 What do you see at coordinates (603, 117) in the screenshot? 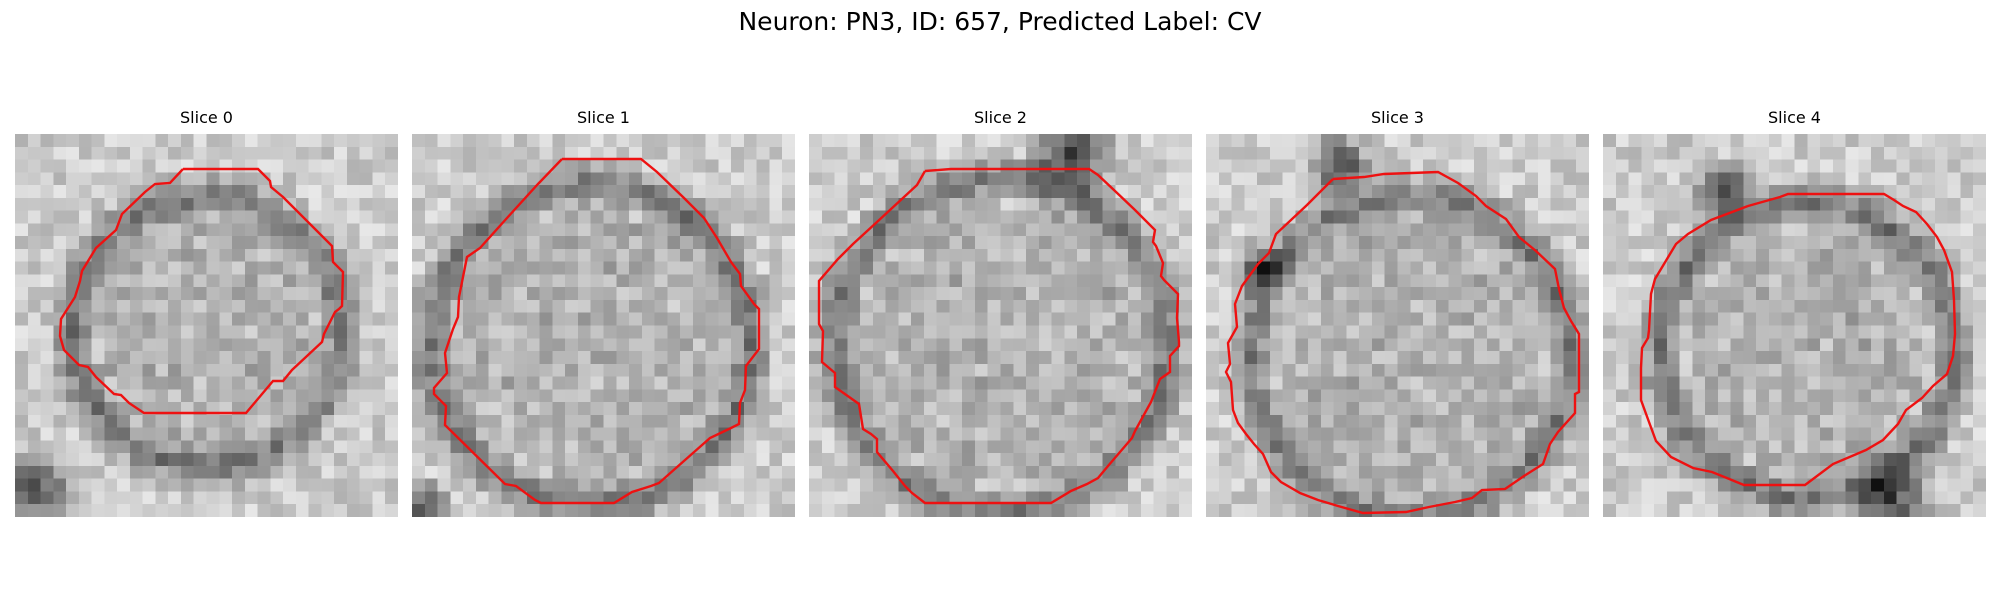
I see `slice-title-1: Slice 1` at bounding box center [603, 117].